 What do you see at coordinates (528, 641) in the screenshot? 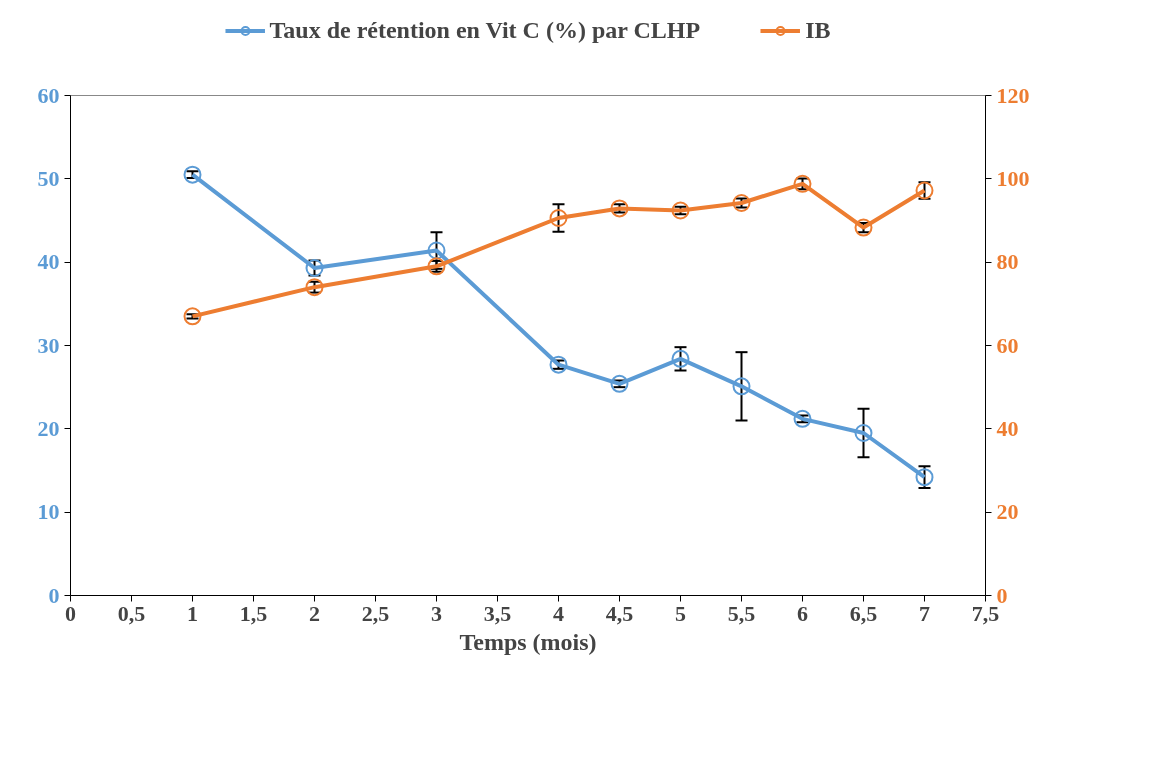
I see `x-axis-title: Temps (mois)` at bounding box center [528, 641].